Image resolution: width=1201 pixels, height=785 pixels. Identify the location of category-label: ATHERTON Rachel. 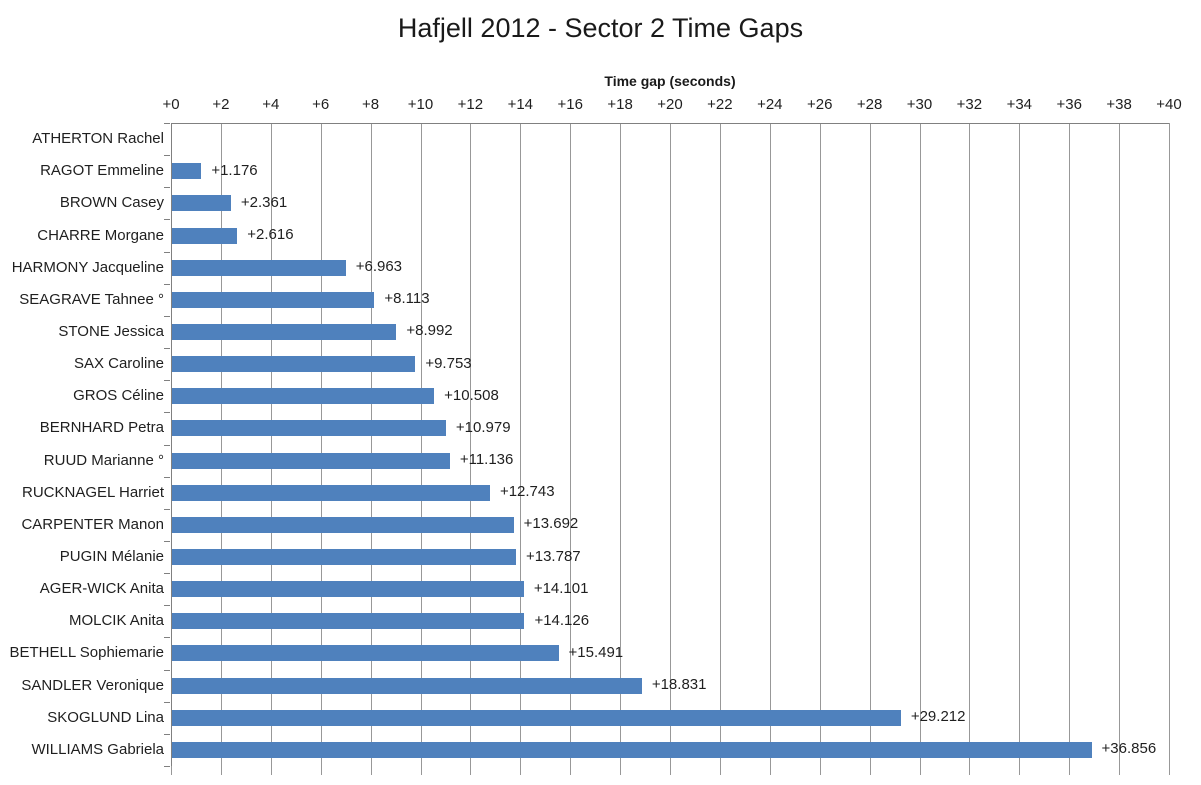
(98, 139).